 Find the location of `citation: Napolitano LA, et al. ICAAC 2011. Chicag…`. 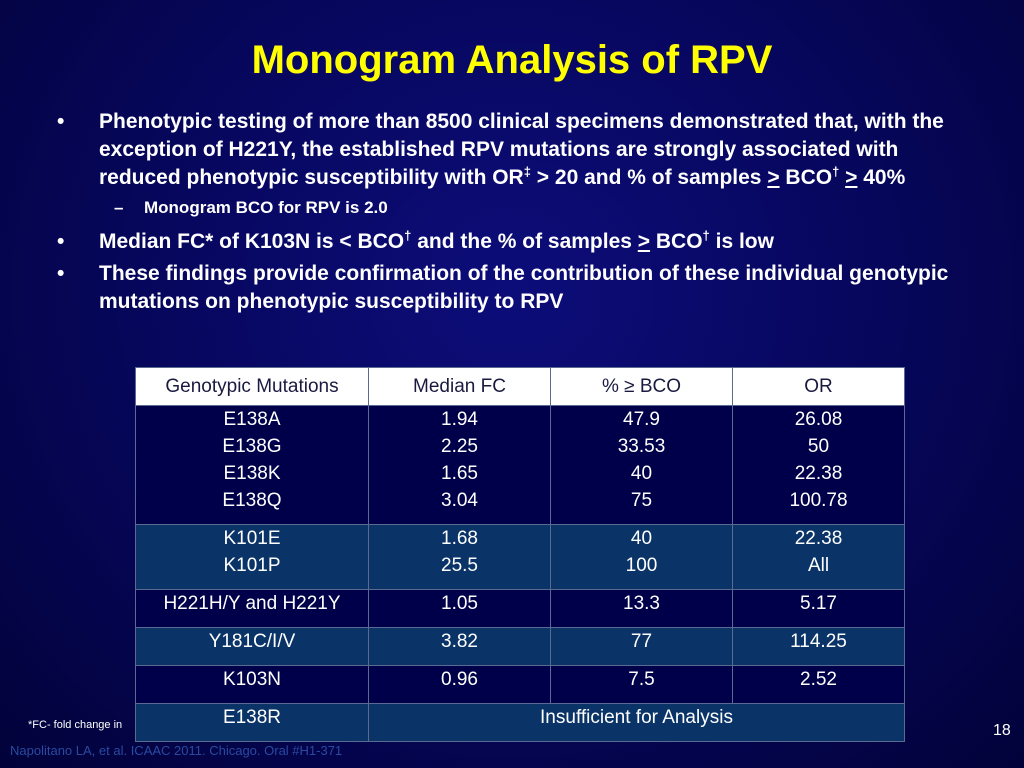

citation: Napolitano LA, et al. ICAAC 2011. Chicag… is located at coordinates (176, 750).